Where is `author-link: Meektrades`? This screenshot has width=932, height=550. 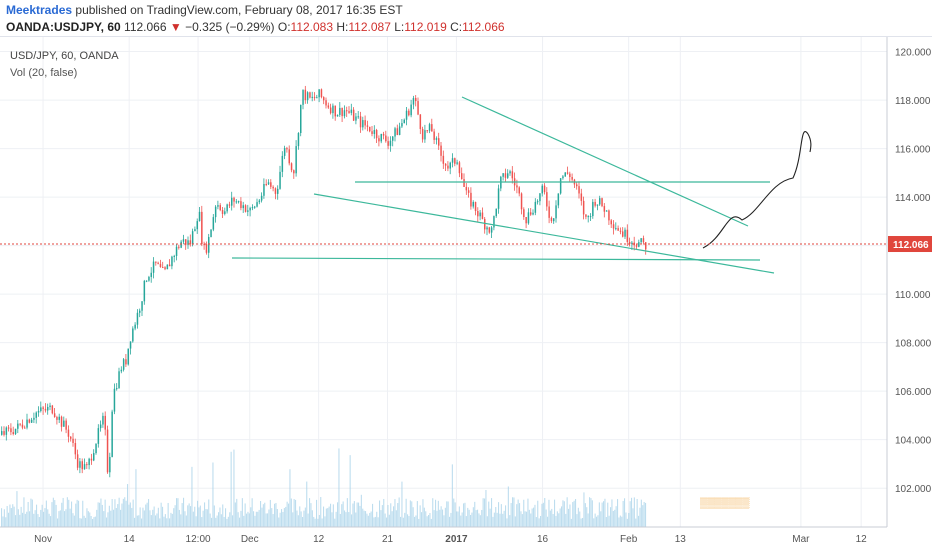 author-link: Meektrades is located at coordinates (39, 10).